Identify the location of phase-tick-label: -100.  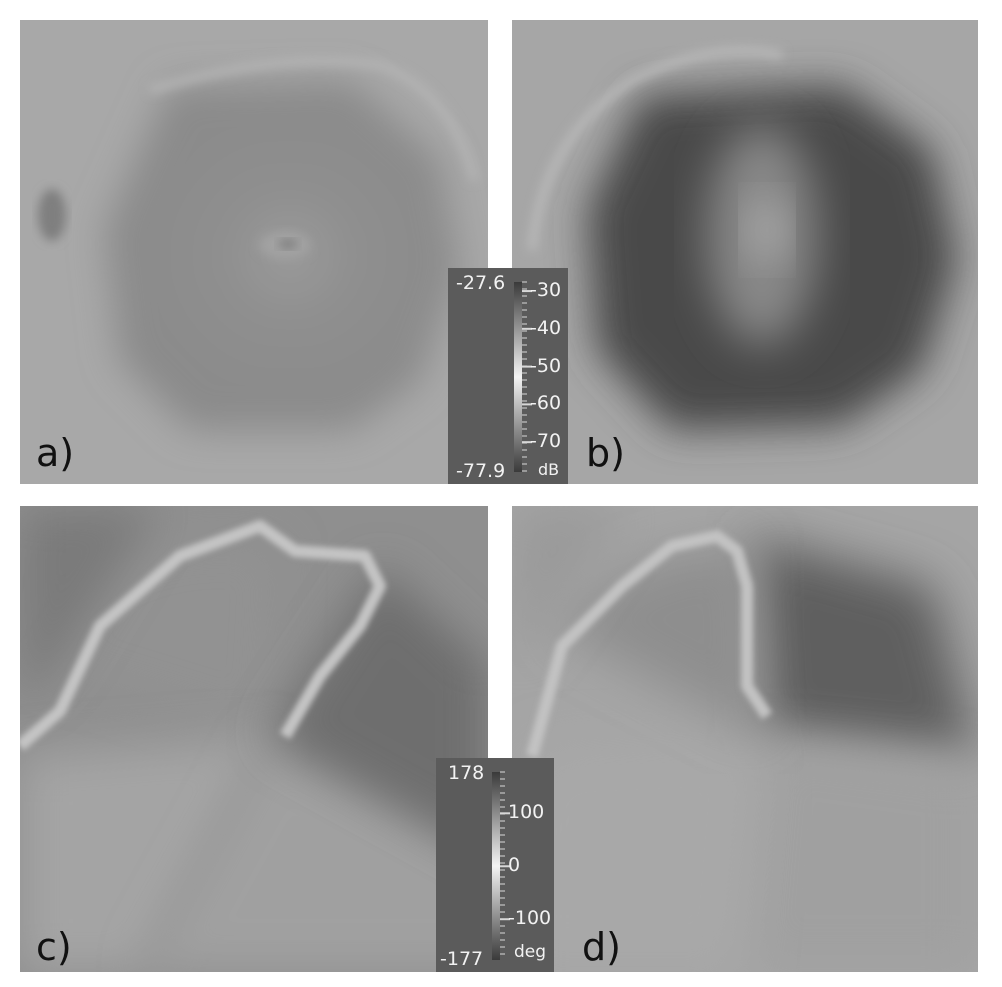
(530, 918).